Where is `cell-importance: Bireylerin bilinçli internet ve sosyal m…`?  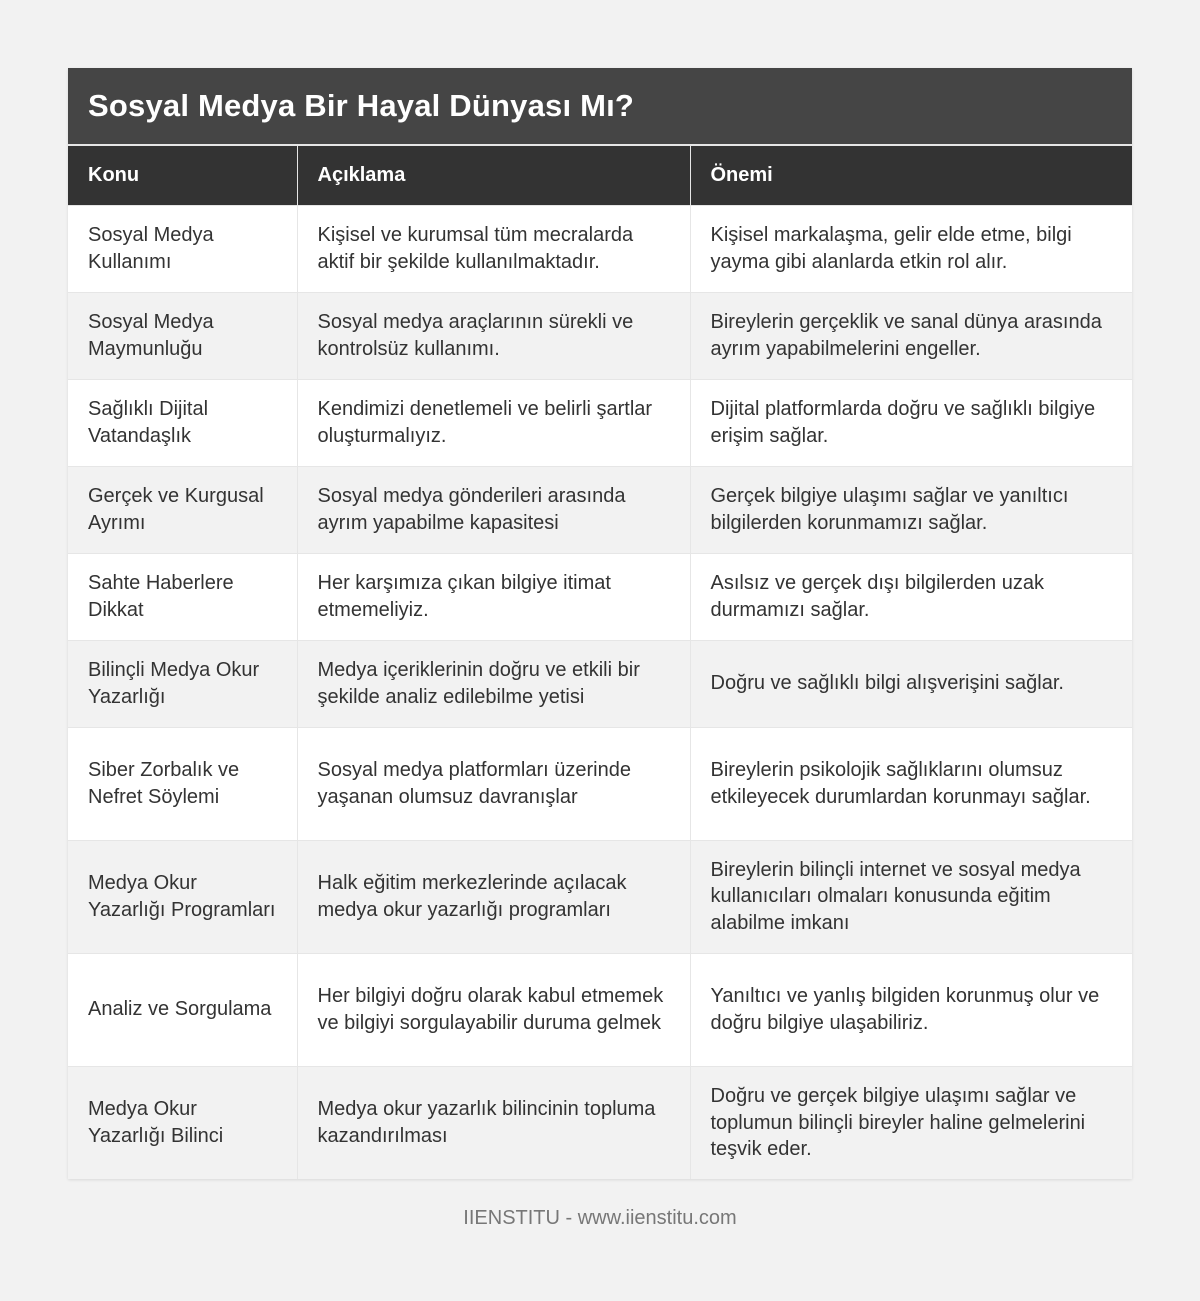
cell-importance: Bireylerin bilinçli internet ve sosyal m… is located at coordinates (910, 896).